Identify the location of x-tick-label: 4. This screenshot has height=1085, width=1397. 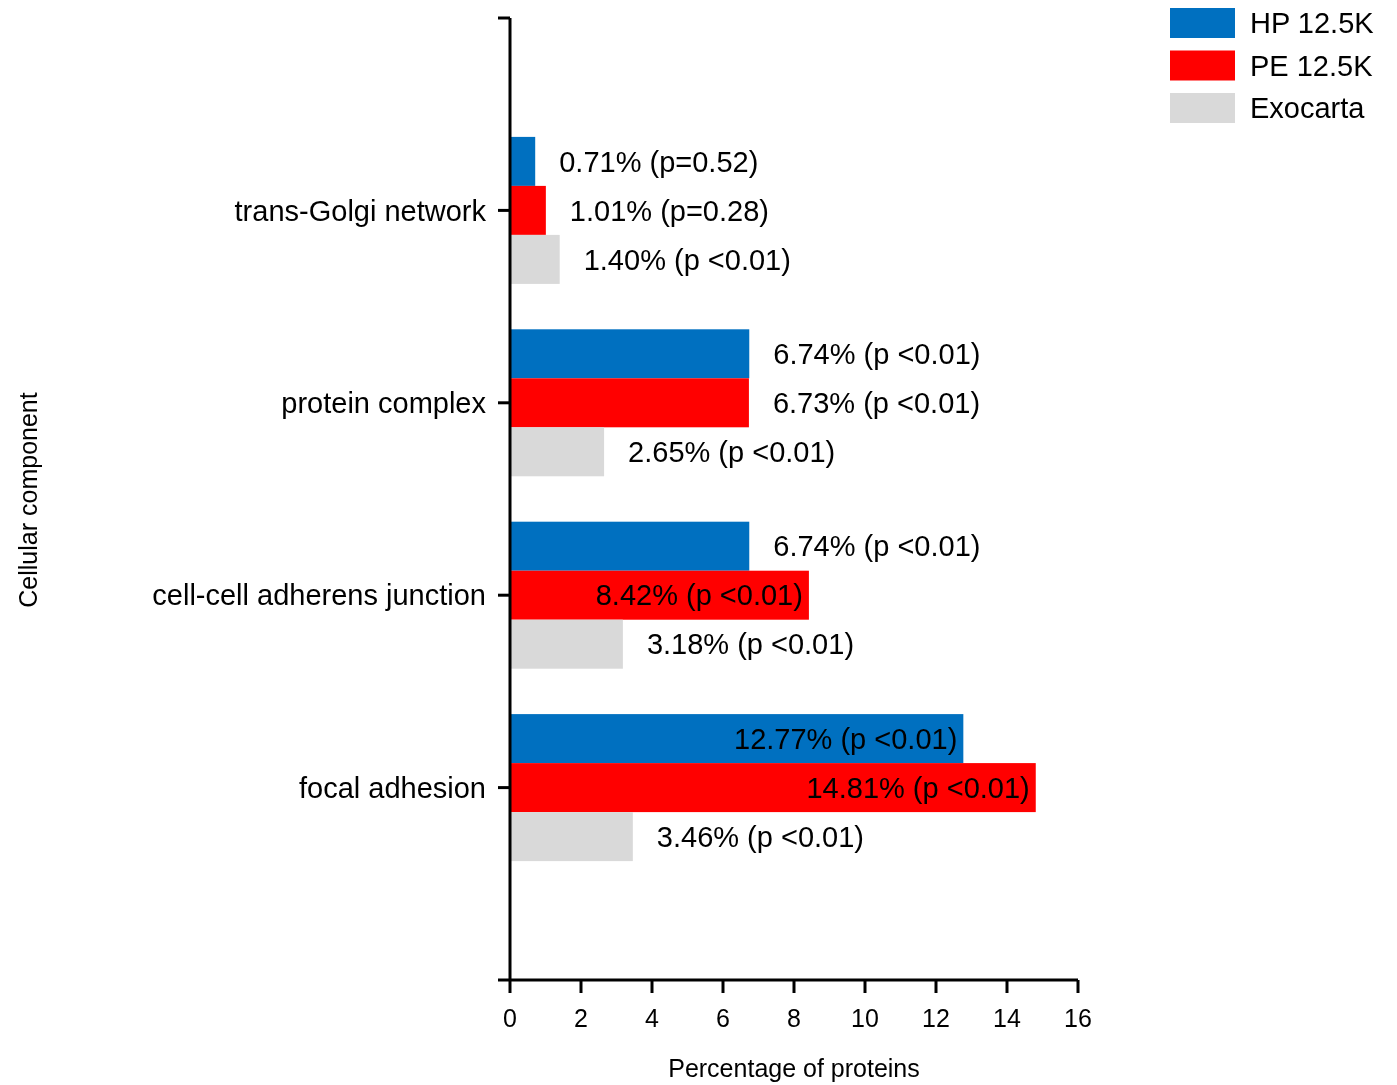
(652, 1017).